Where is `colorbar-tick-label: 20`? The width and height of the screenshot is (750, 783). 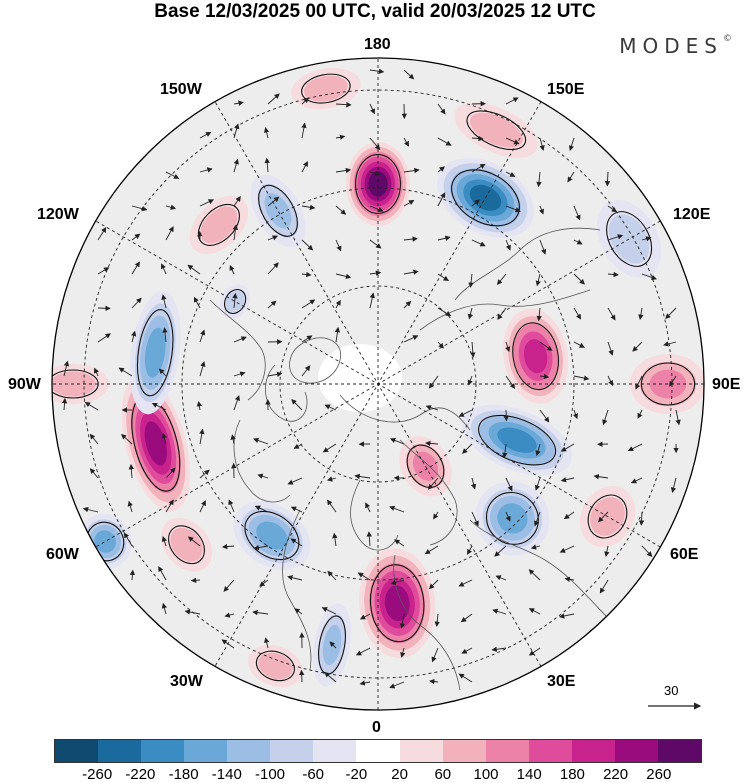
colorbar-tick-label: 20 is located at coordinates (399, 774).